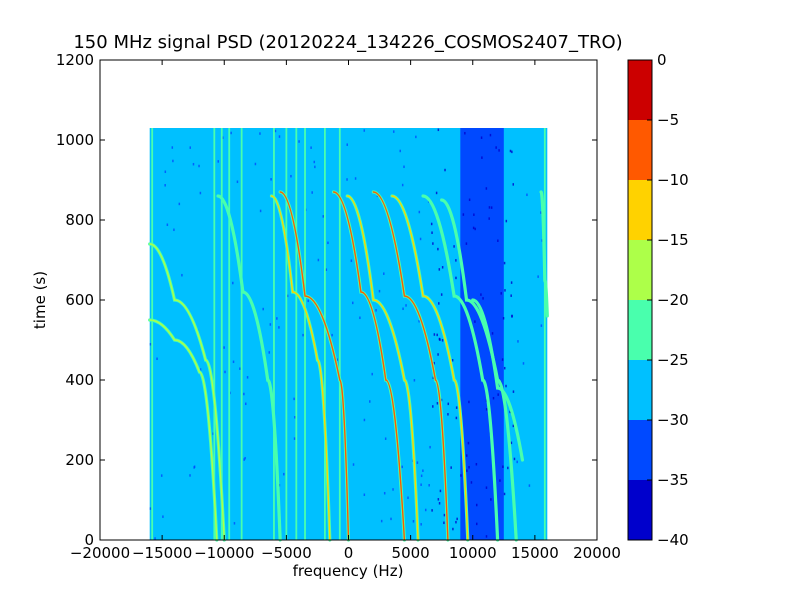 This screenshot has height=600, width=800. What do you see at coordinates (79, 220) in the screenshot?
I see `y-tick-label: 800` at bounding box center [79, 220].